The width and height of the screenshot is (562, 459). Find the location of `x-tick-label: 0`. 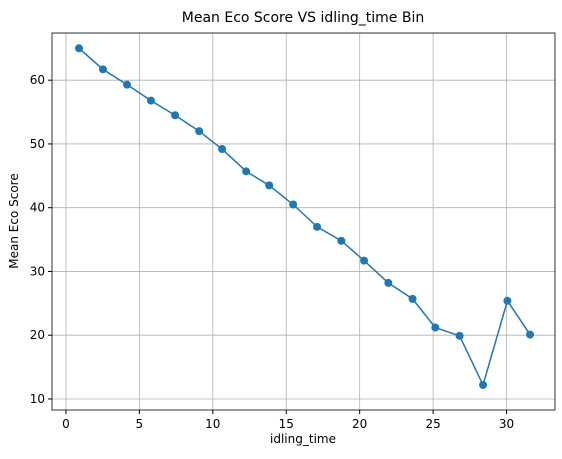

x-tick-label: 0 is located at coordinates (66, 424).